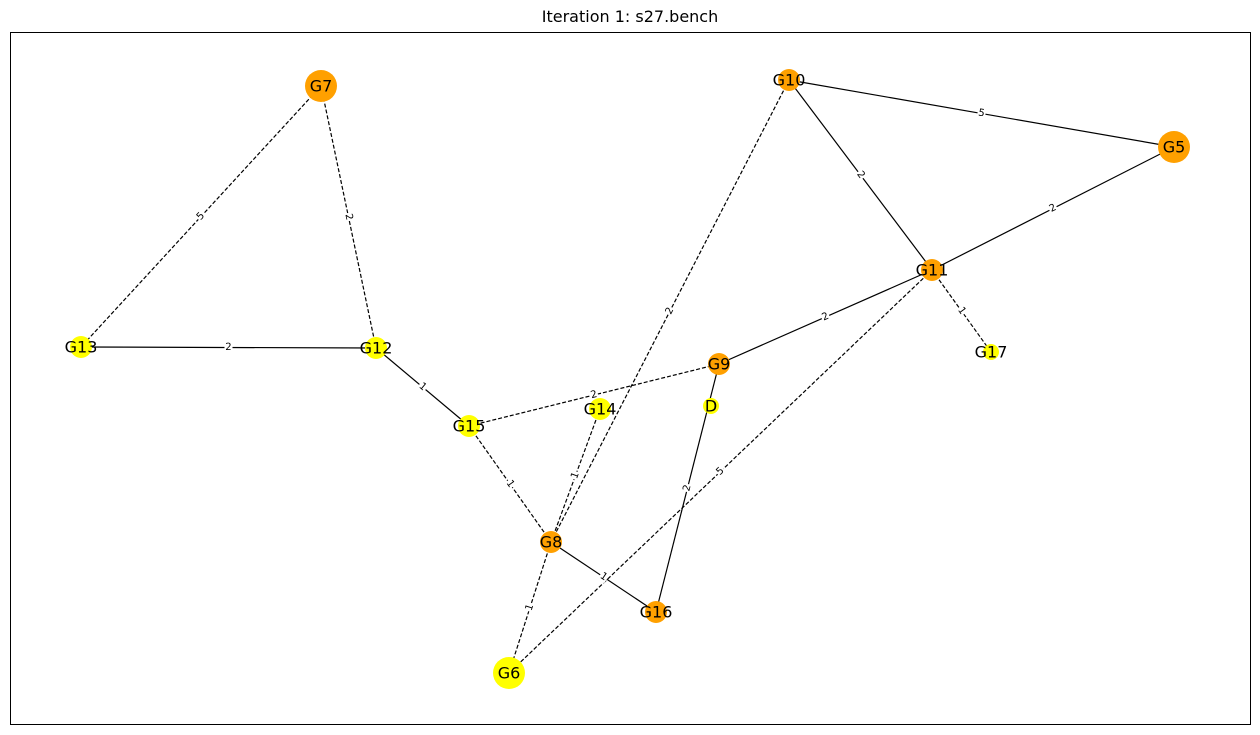 The height and width of the screenshot is (735, 1260). I want to click on node-label-G14: G14, so click(600, 409).